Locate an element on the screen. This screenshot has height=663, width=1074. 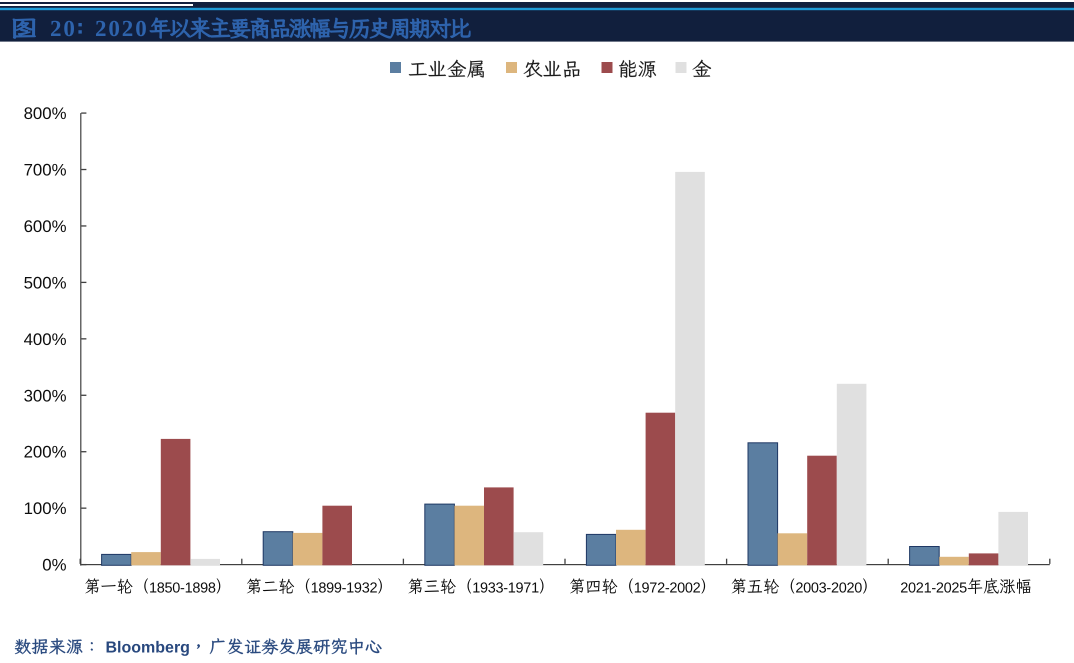
svg-text: 2020 is located at coordinates (122, 28).